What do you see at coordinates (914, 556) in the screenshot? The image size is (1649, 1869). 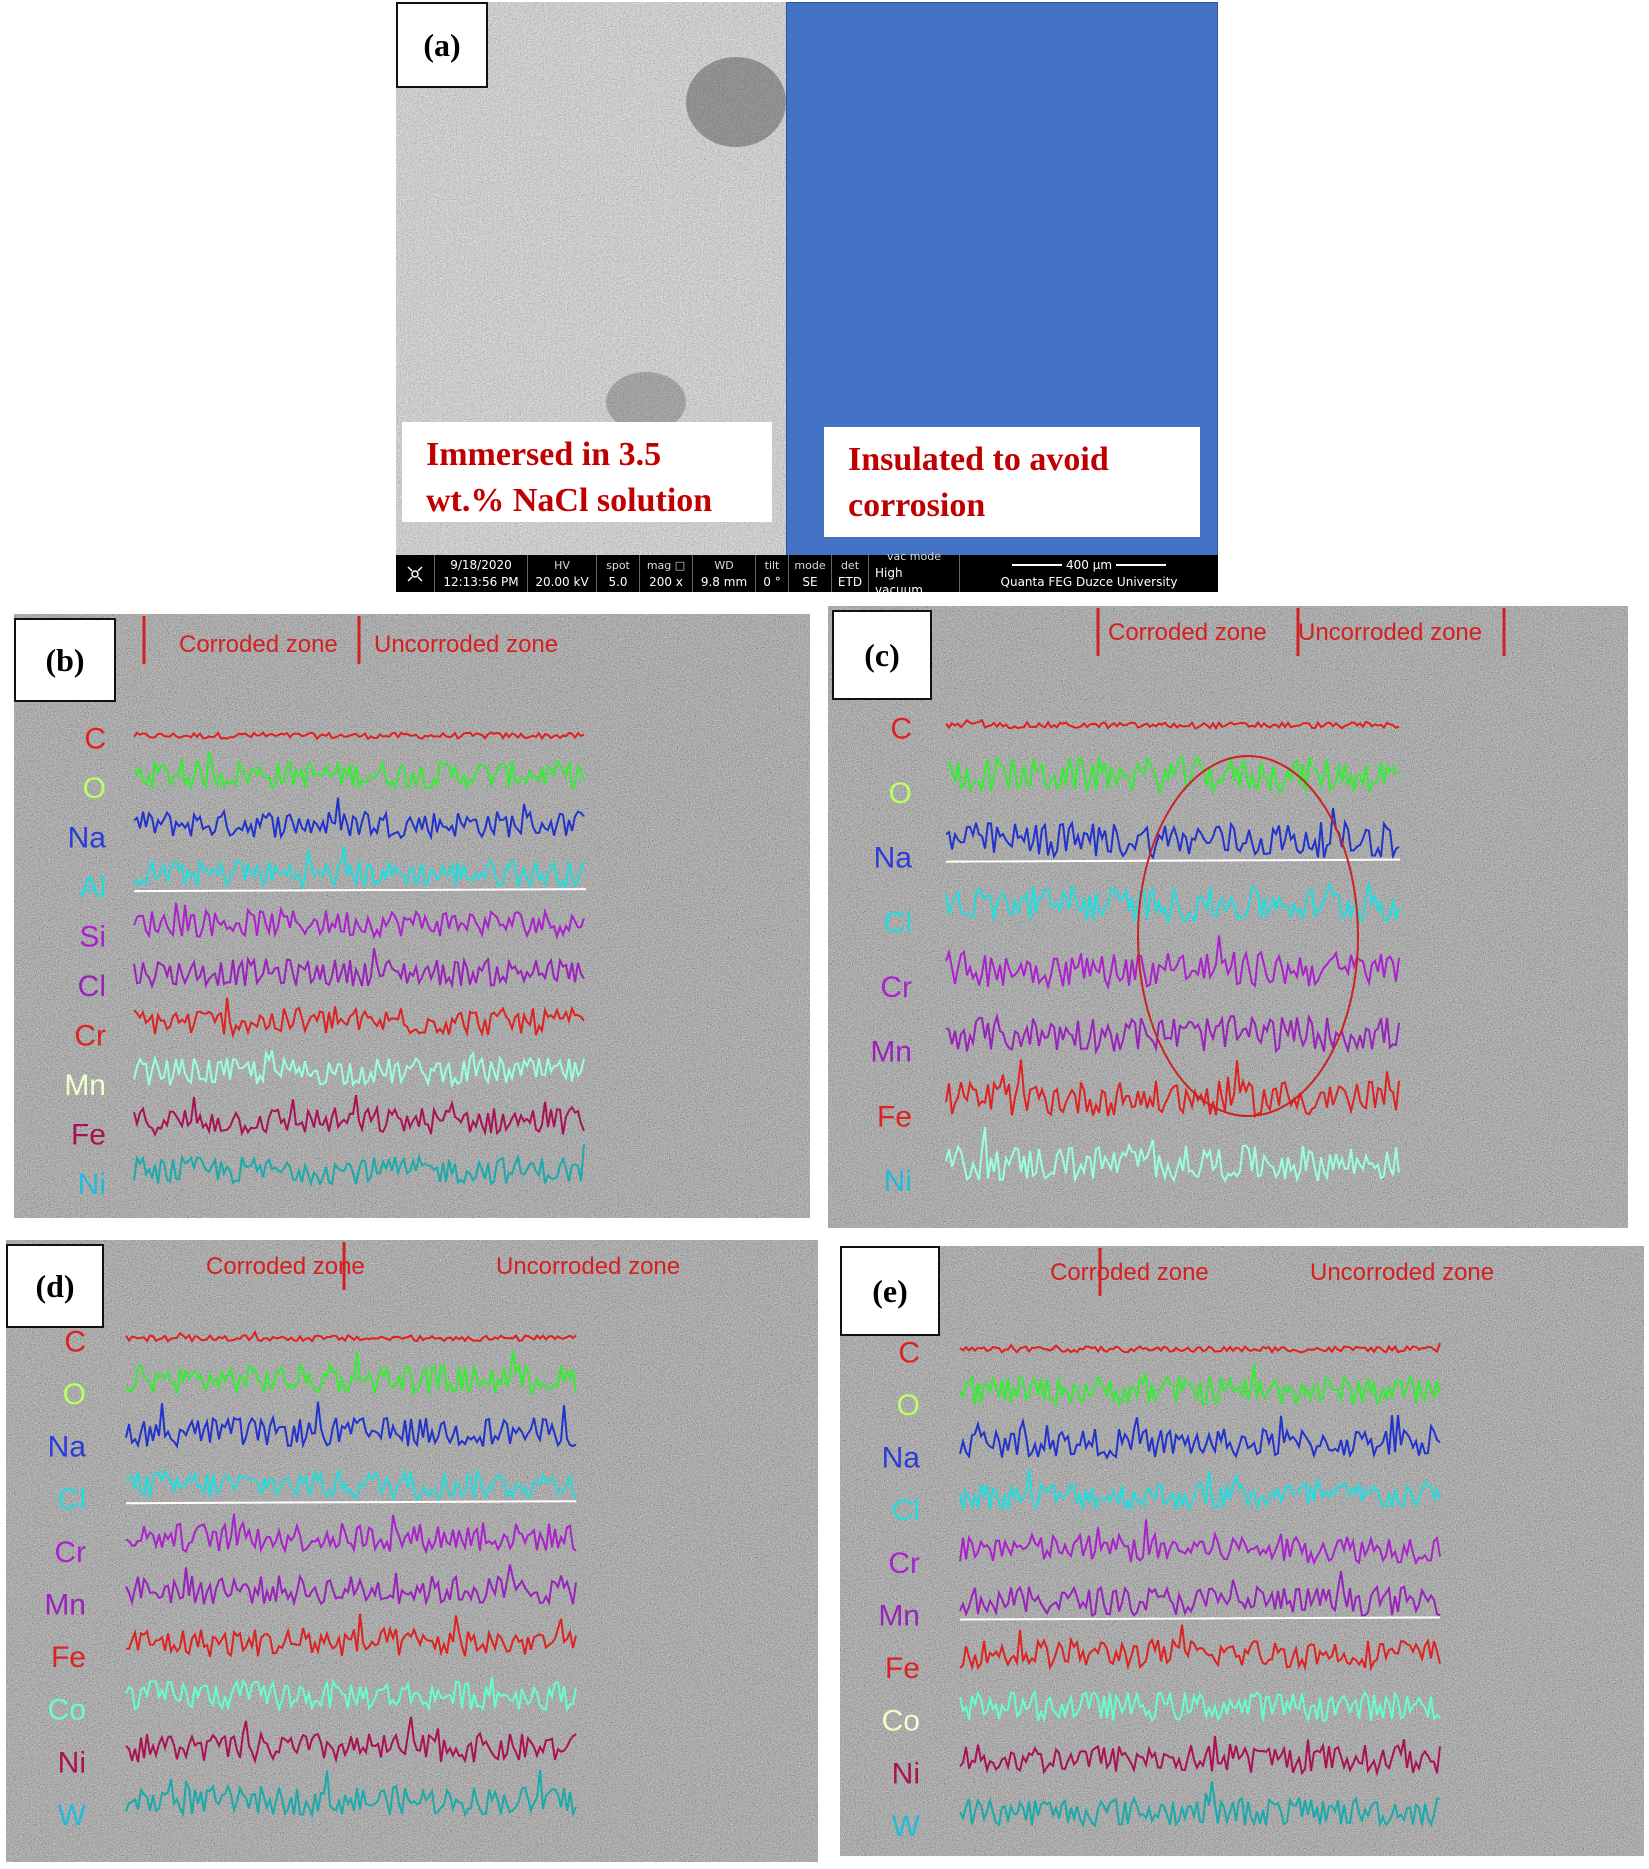 I see `databar-vac-label: vac mode` at bounding box center [914, 556].